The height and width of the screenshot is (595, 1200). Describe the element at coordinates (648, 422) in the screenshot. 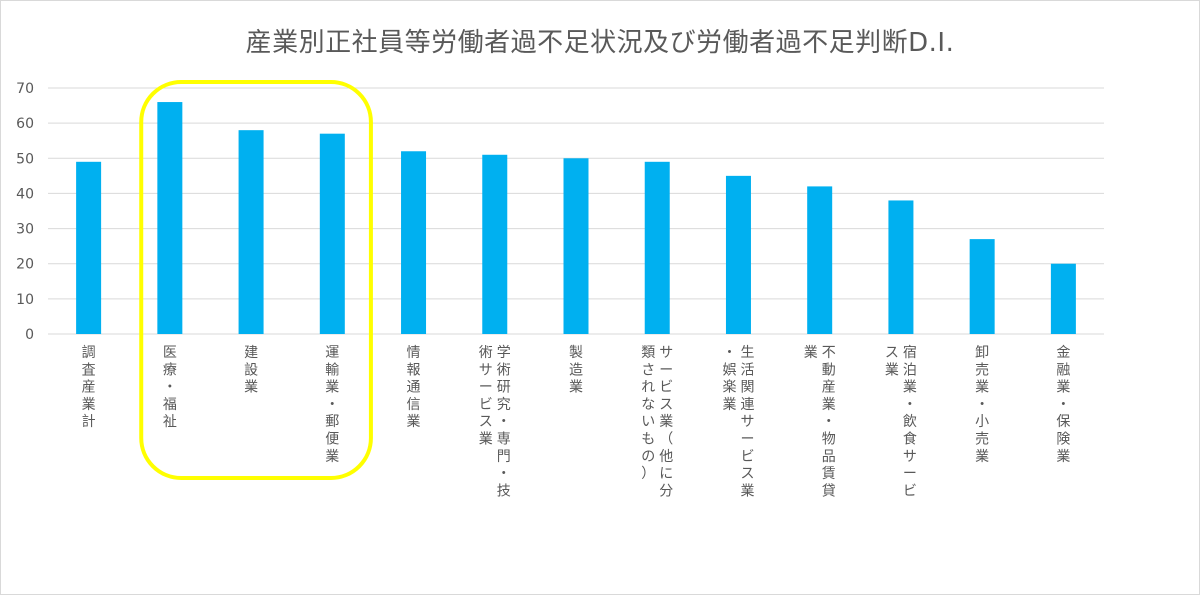

I see `x-tick-label: い` at that location.